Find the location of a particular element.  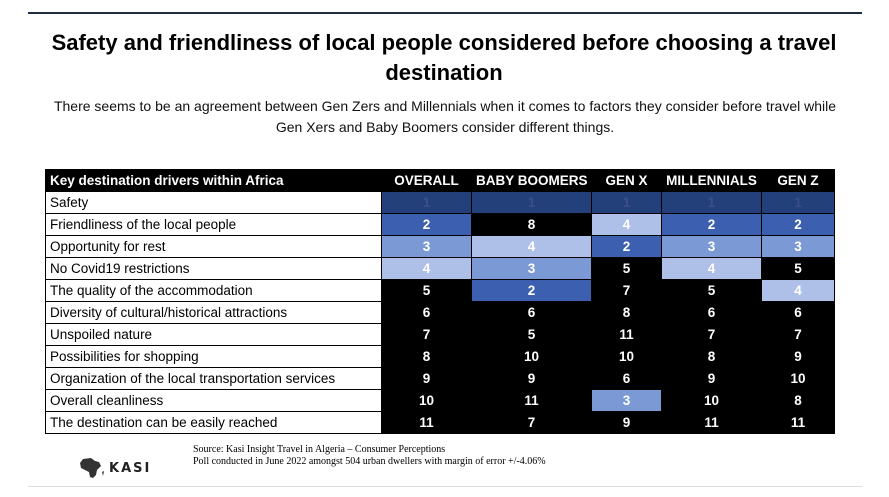

africa-map-icon is located at coordinates (92, 468).